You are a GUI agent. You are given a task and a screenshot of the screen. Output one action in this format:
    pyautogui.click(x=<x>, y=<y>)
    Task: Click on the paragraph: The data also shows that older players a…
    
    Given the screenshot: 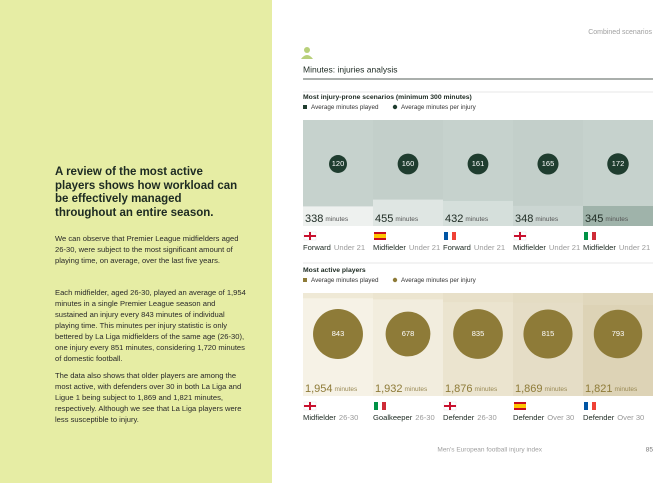 What is the action you would take?
    pyautogui.click(x=148, y=397)
    